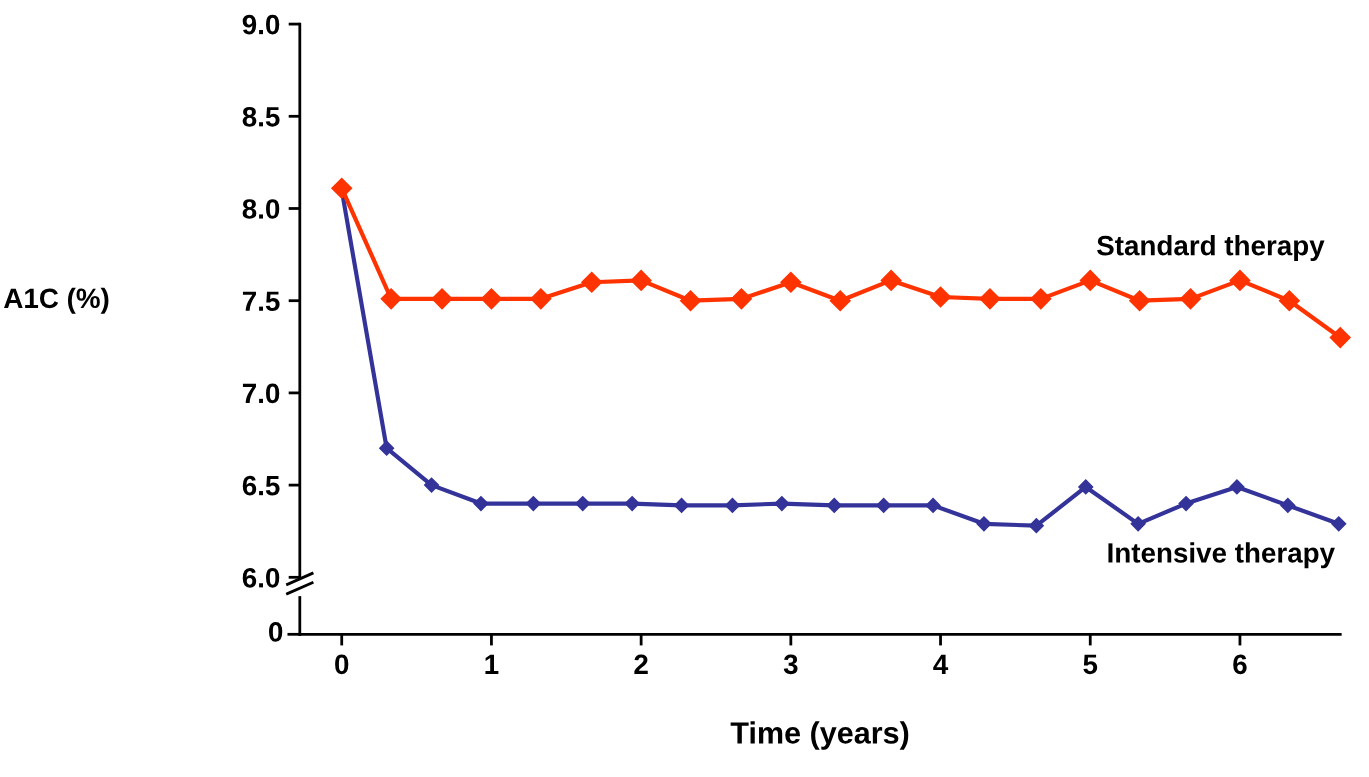 This screenshot has width=1369, height=777. What do you see at coordinates (261, 577) in the screenshot?
I see `y-tick-label: 6.0` at bounding box center [261, 577].